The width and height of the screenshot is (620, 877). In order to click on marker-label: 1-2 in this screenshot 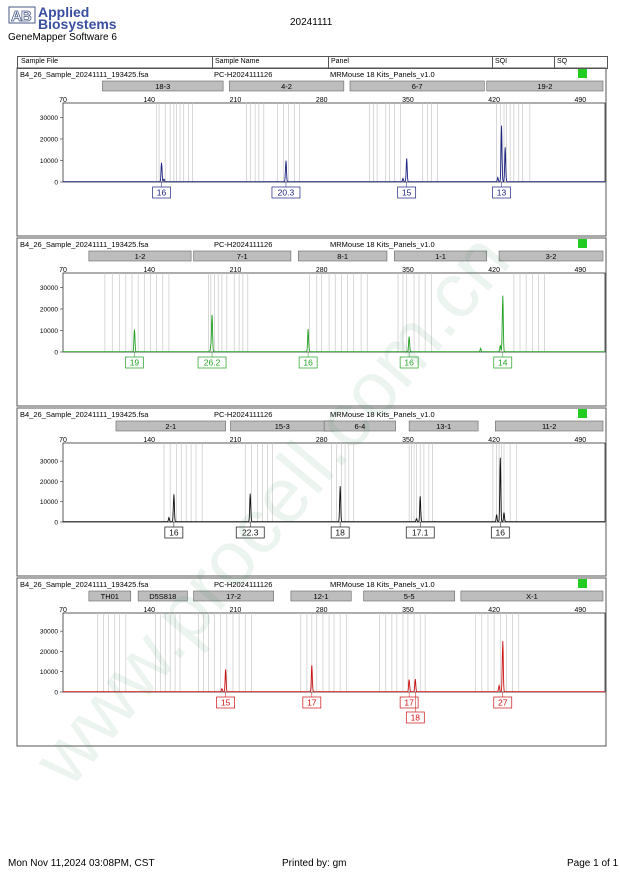, I will do `click(140, 256)`.